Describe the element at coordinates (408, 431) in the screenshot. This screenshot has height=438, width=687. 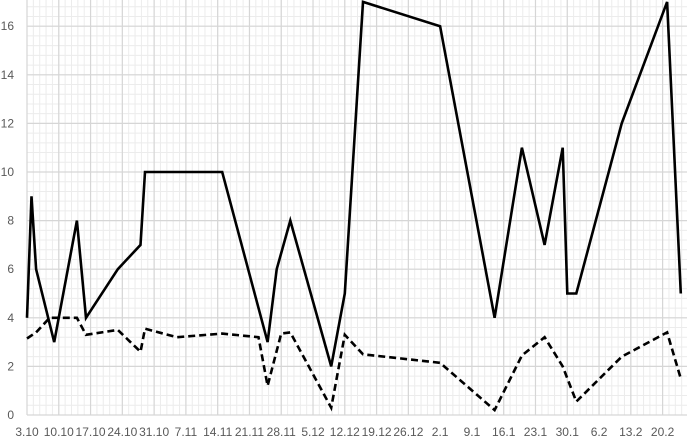
I see `x-tick-label: 26.12` at that location.